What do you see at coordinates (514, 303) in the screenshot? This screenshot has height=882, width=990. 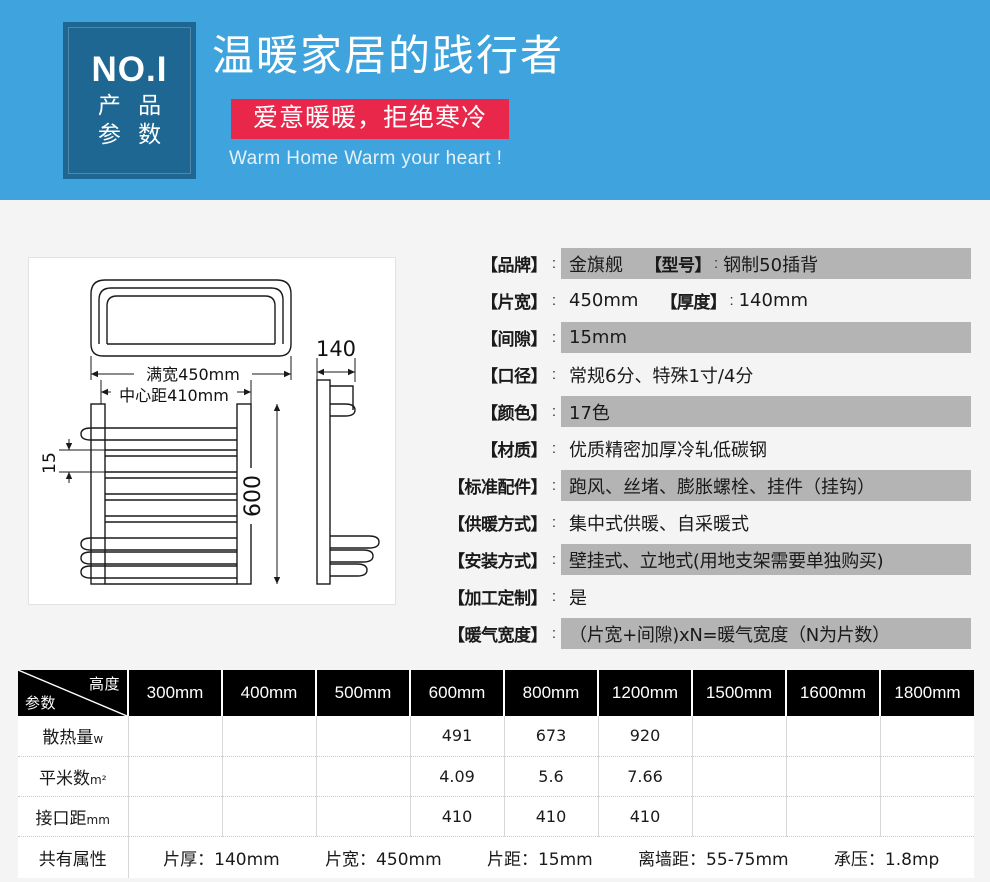 I see `spec-label: 【片宽】` at bounding box center [514, 303].